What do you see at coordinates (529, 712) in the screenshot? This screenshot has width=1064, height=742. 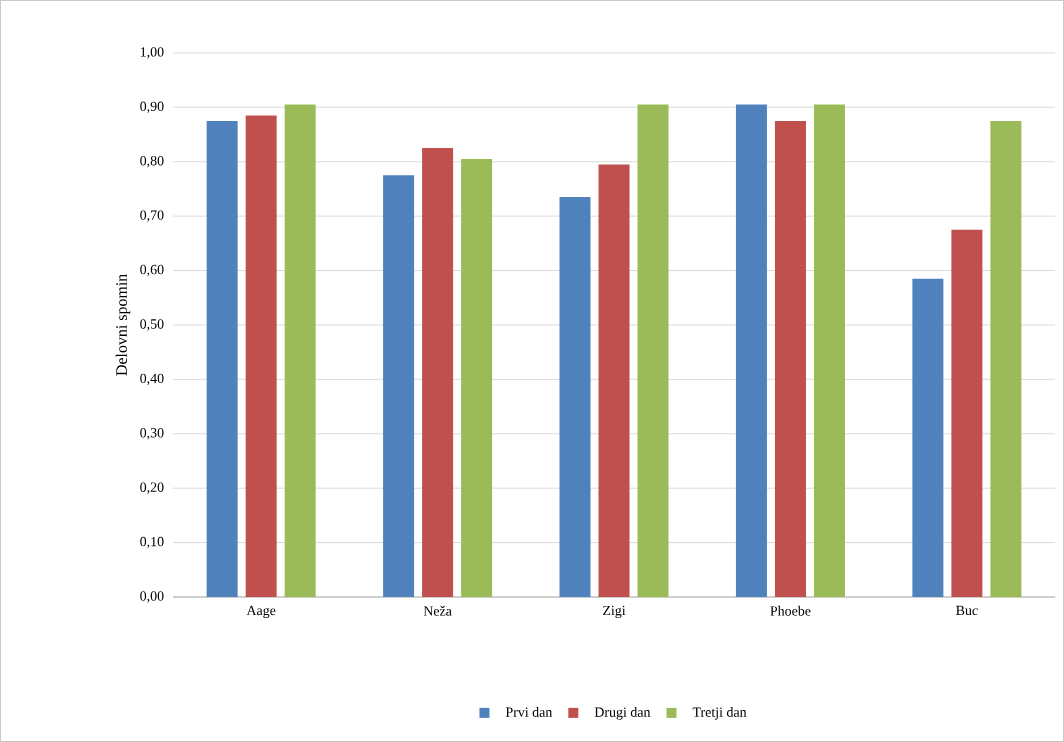 I see `legend-label: Prvi dan` at bounding box center [529, 712].